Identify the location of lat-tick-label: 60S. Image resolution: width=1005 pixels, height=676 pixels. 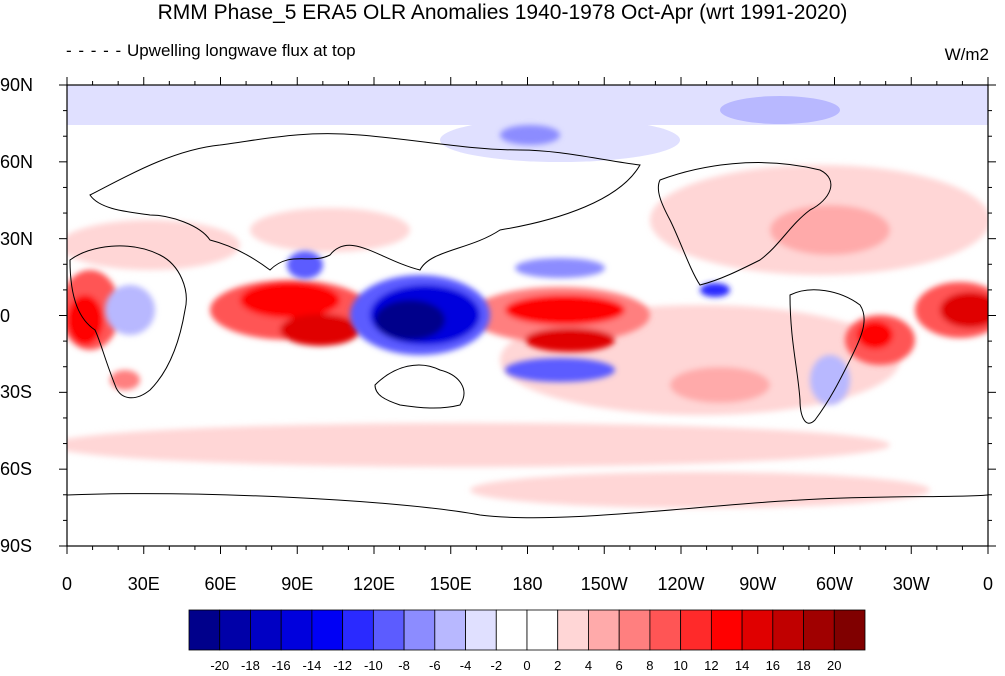
(16, 469).